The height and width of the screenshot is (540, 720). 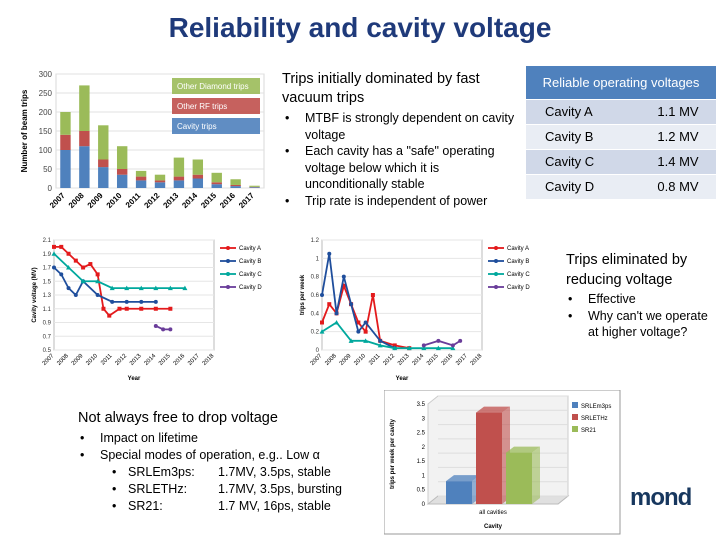 What do you see at coordinates (250, 288) in the screenshot?
I see `legend-label: Cavity D` at bounding box center [250, 288].